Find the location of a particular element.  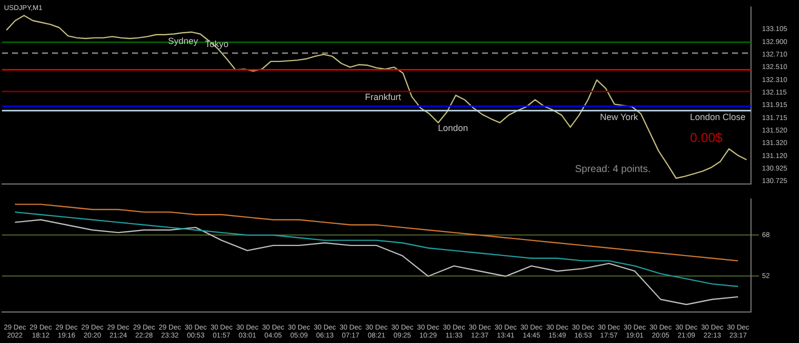

annotation: Sydney is located at coordinates (183, 41).